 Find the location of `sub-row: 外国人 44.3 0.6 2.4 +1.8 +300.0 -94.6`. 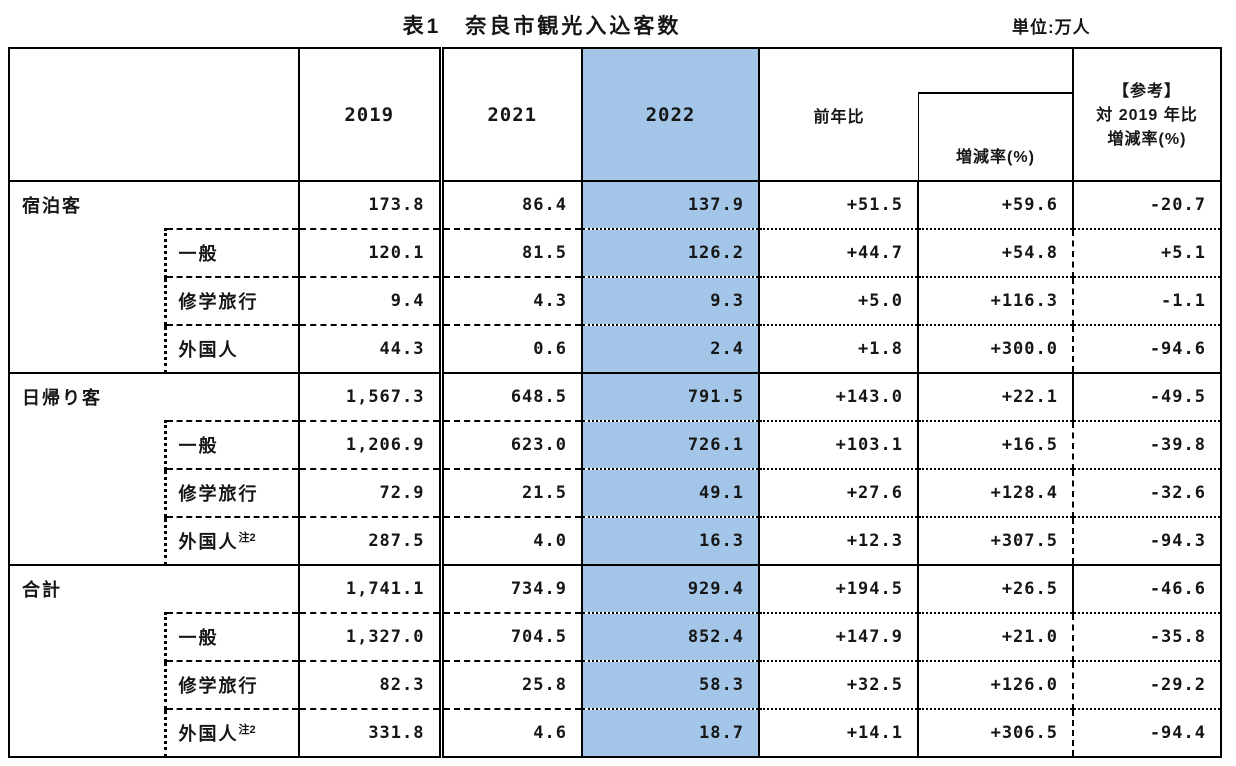

sub-row: 外国人 44.3 0.6 2.4 +1.8 +300.0 -94.6 is located at coordinates (615, 348).